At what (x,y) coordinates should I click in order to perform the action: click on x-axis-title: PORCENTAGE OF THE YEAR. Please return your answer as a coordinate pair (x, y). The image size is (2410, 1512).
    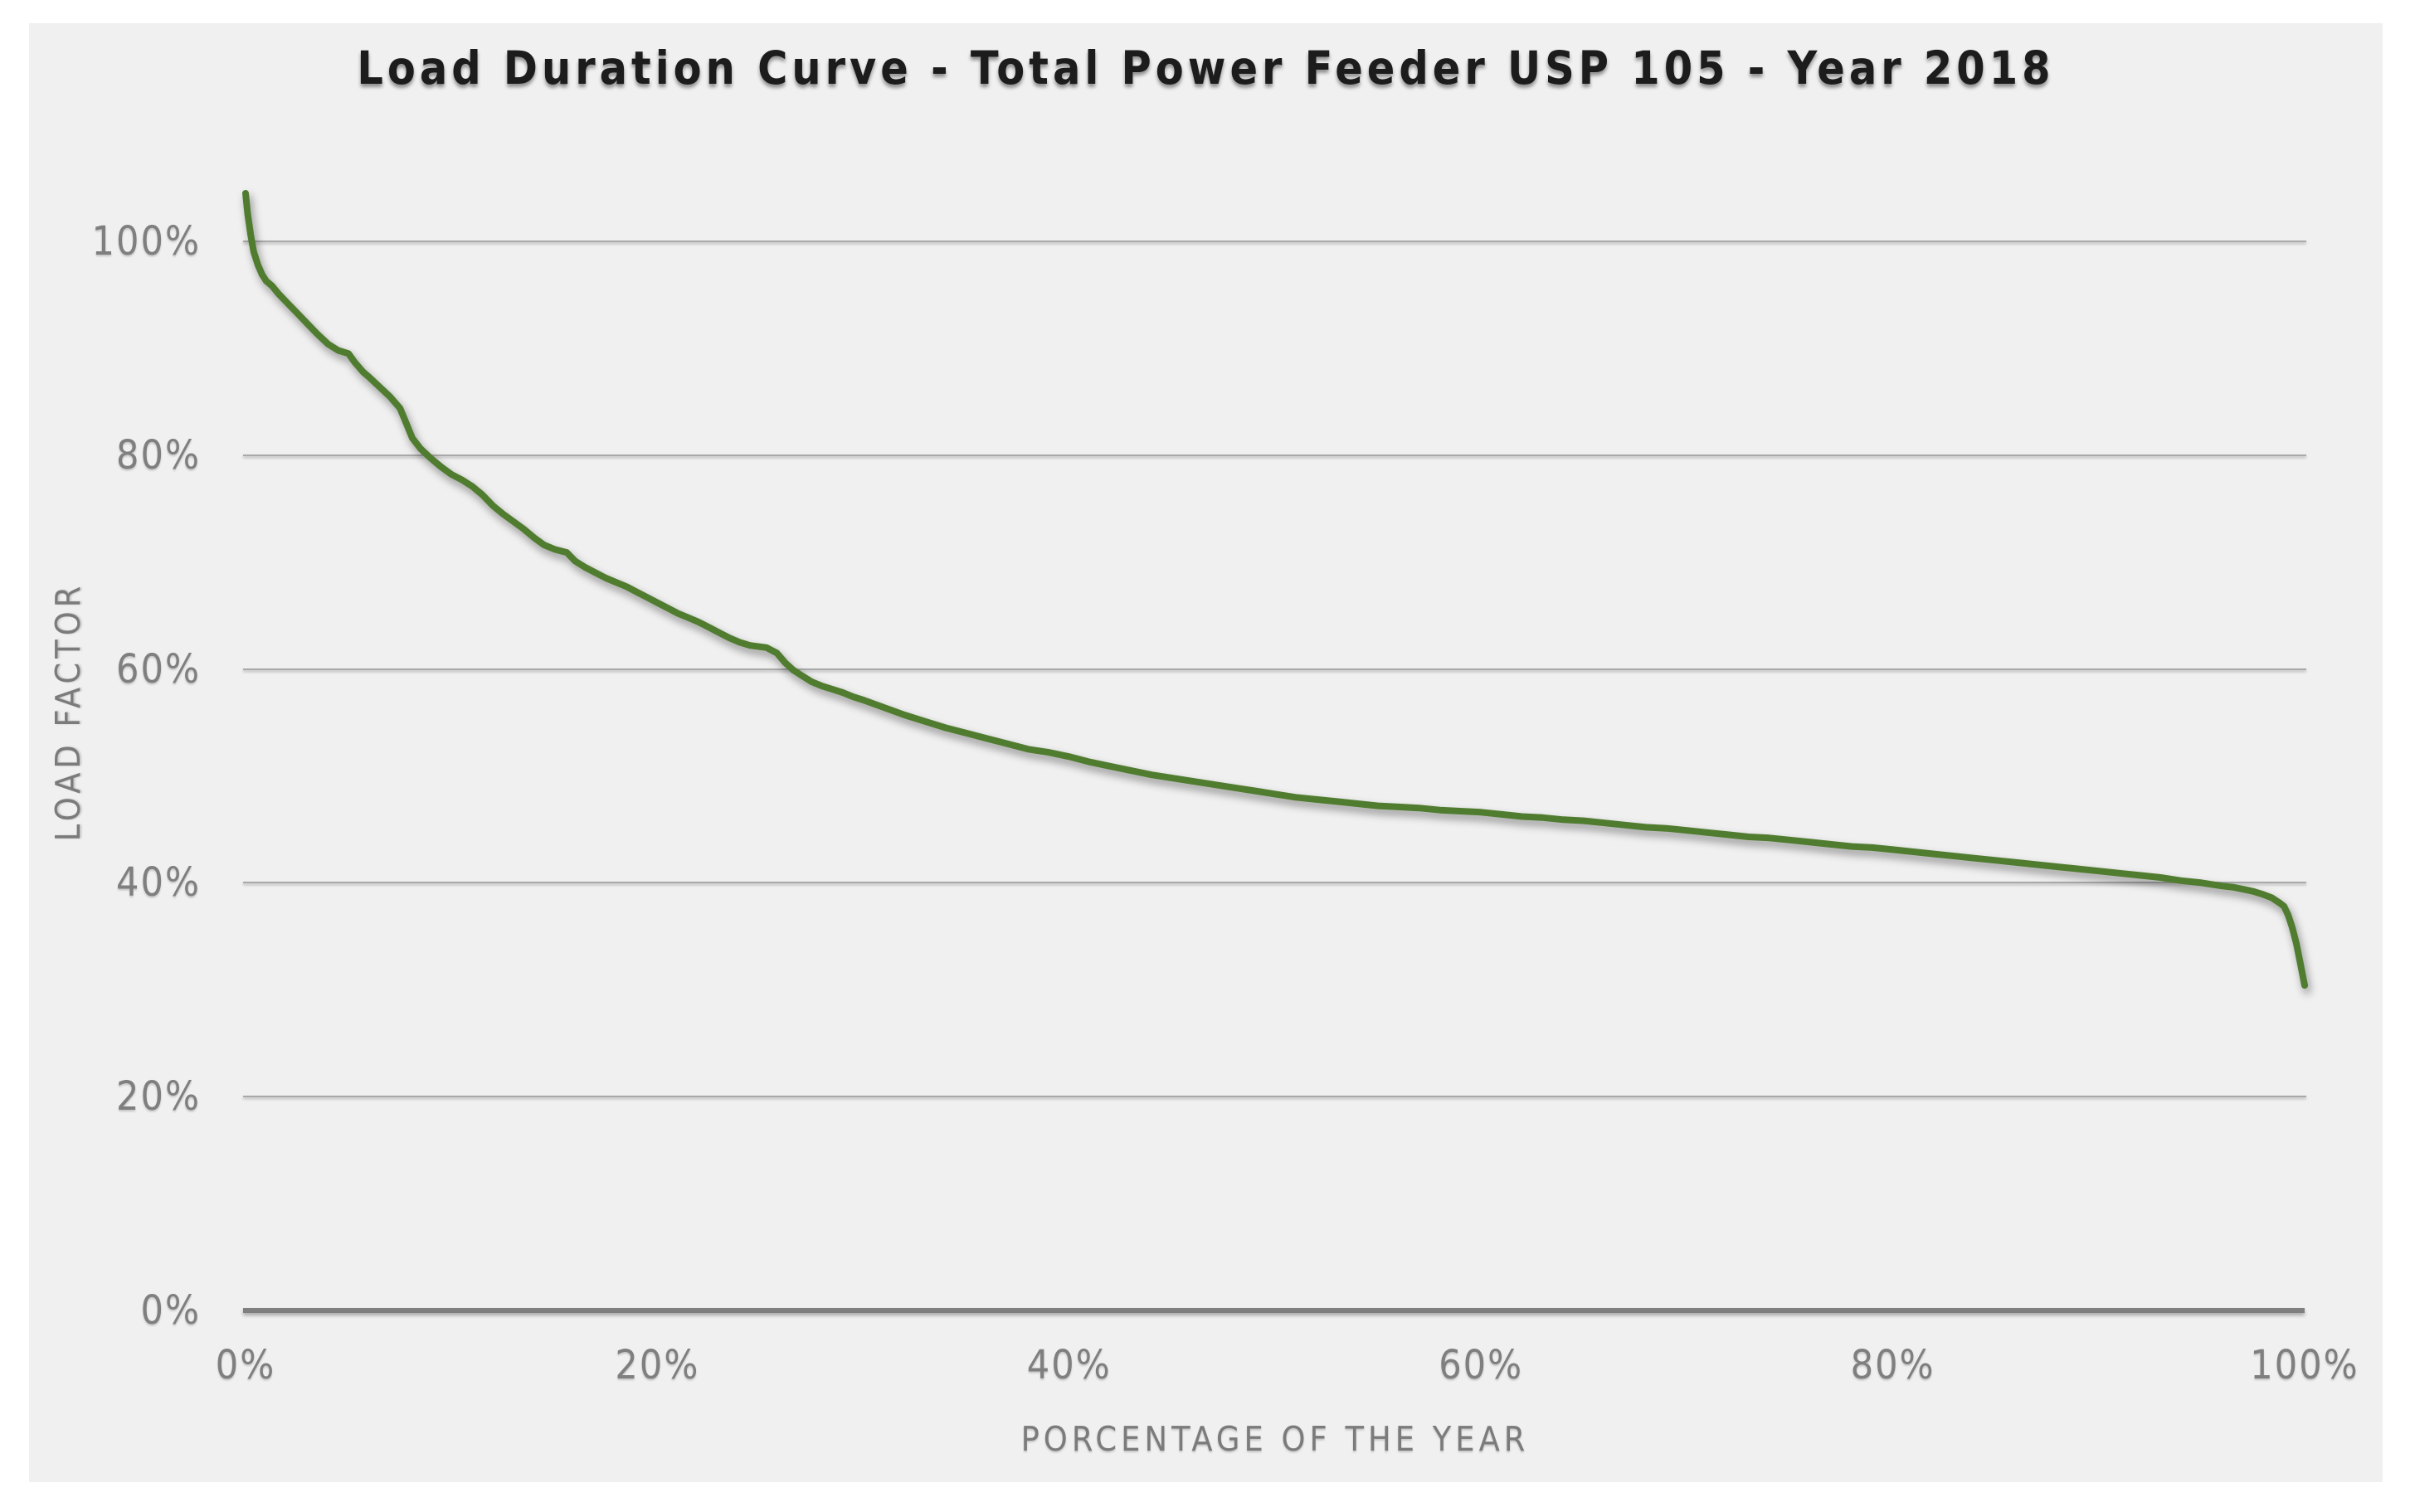
    Looking at the image, I should click on (1275, 1439).